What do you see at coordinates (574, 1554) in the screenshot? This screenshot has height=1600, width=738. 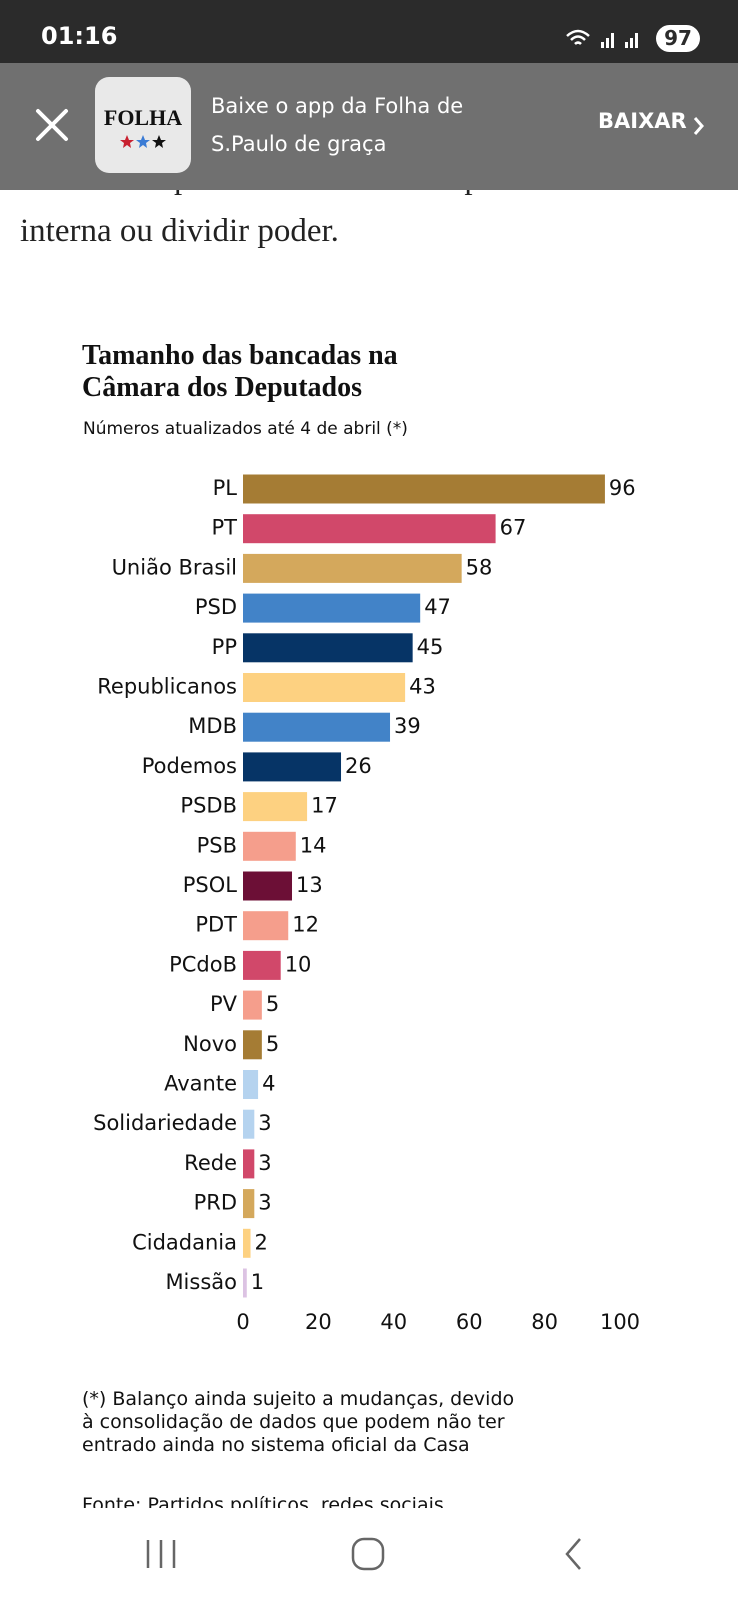 I see `back-button` at bounding box center [574, 1554].